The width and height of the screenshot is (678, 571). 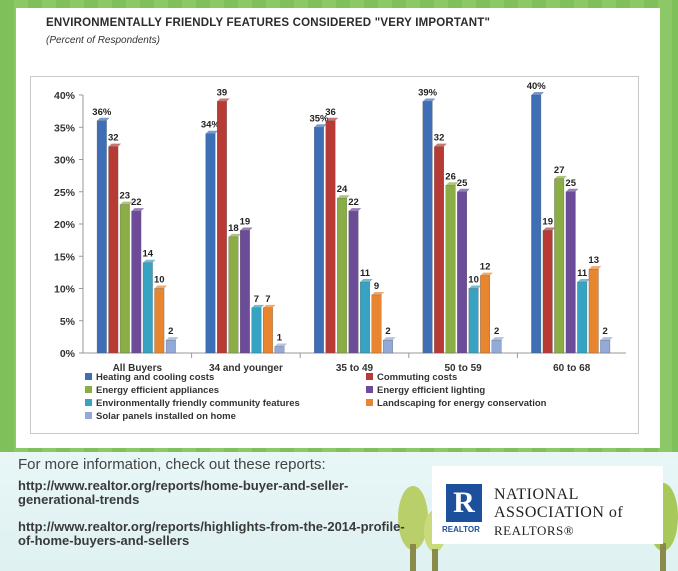 What do you see at coordinates (485, 267) in the screenshot?
I see `data-label: 12` at bounding box center [485, 267].